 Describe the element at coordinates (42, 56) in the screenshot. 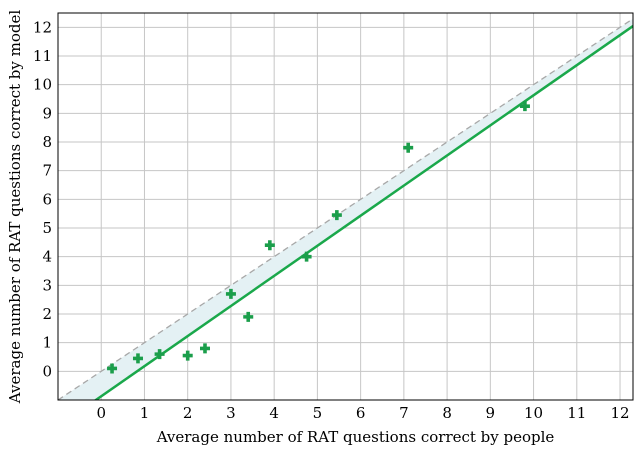

I see `y-tick-label-11: 11` at that location.